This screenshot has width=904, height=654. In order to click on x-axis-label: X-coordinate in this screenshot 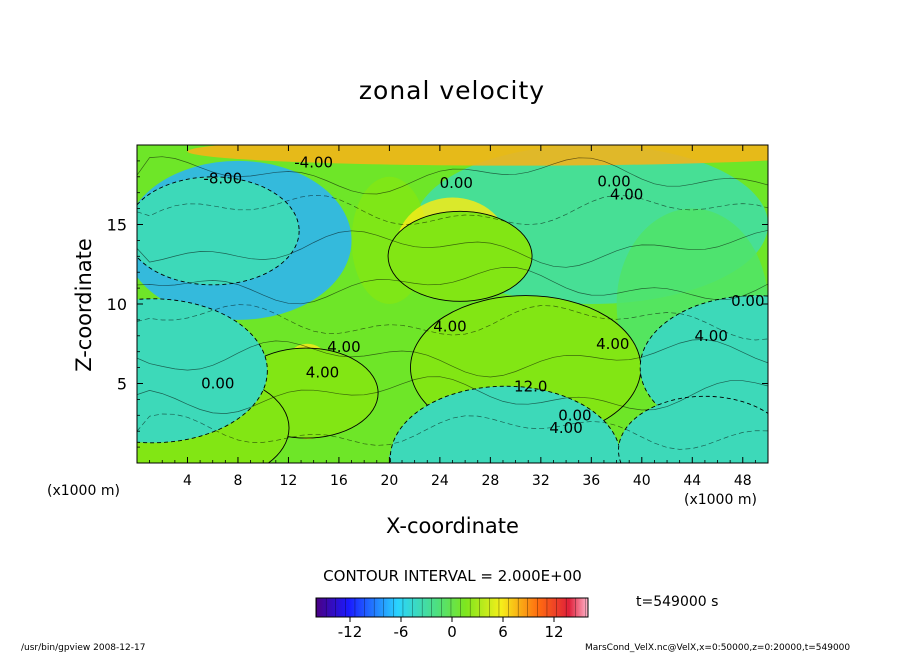, I will do `click(452, 526)`.